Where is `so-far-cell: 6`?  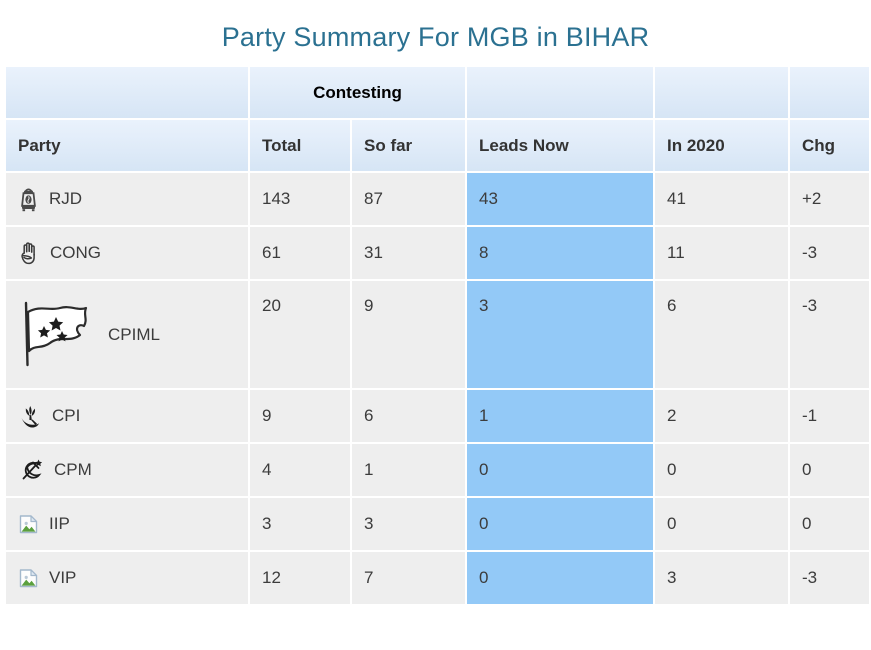 so-far-cell: 6 is located at coordinates (408, 416).